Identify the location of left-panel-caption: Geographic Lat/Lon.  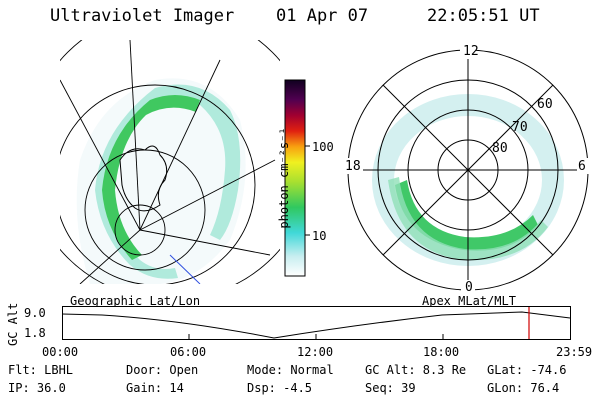
(135, 301).